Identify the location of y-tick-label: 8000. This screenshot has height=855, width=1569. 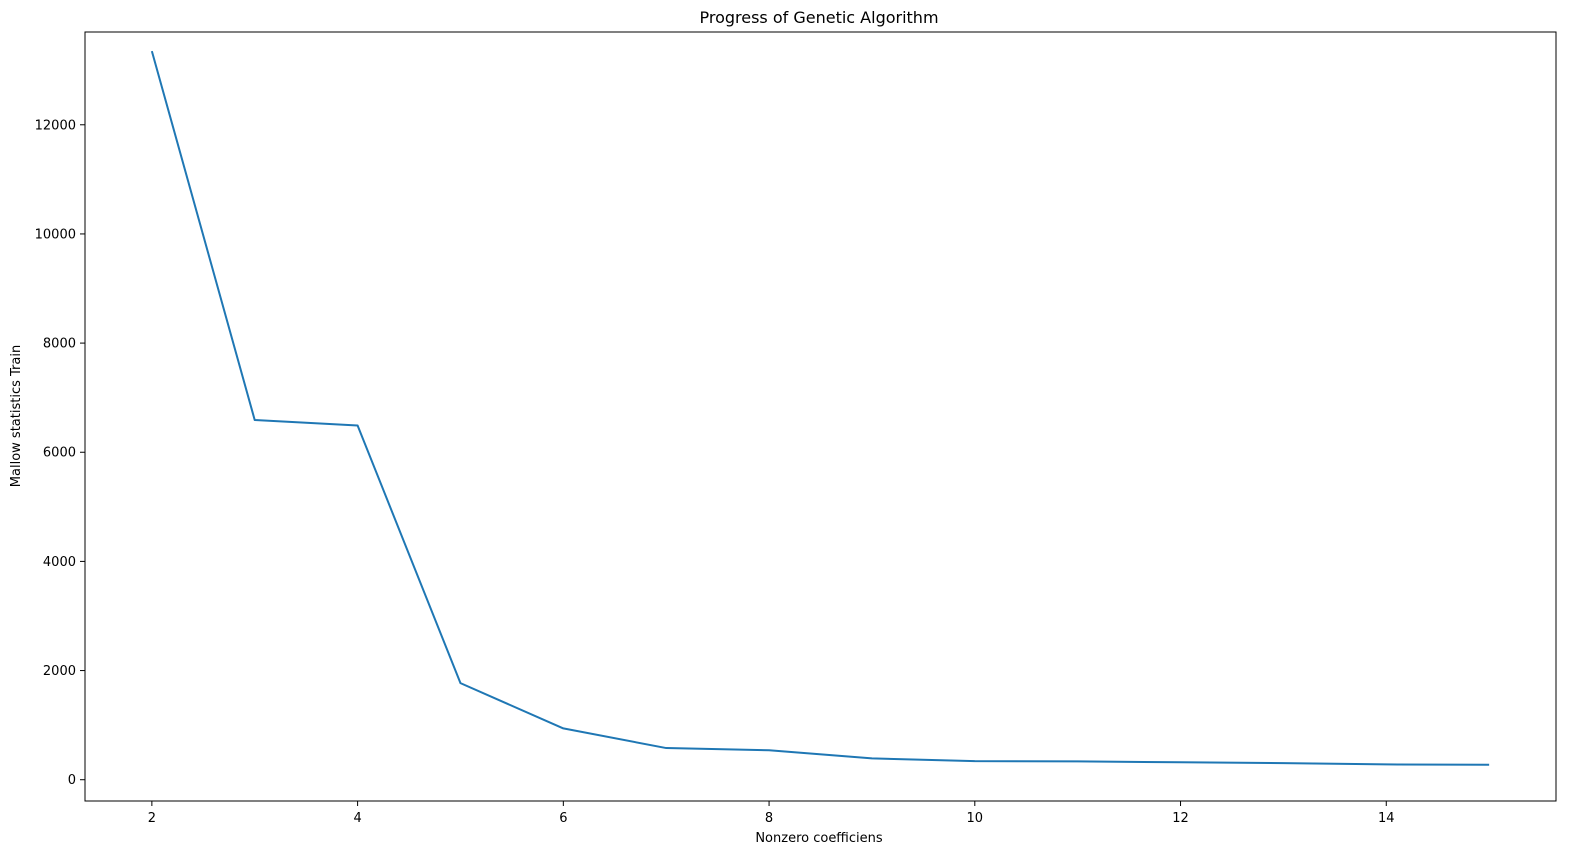
(59, 344).